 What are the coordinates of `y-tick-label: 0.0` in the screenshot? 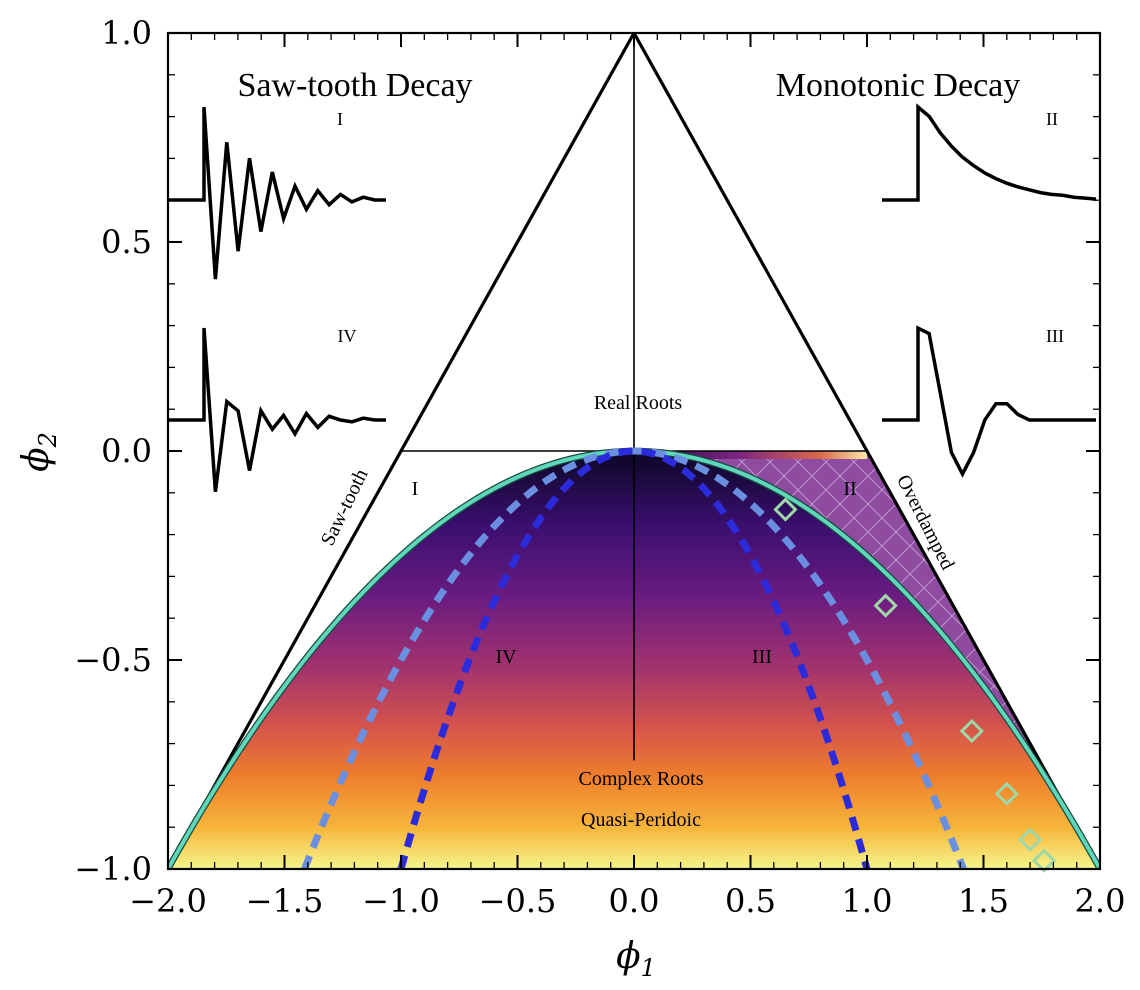 It's located at (126, 451).